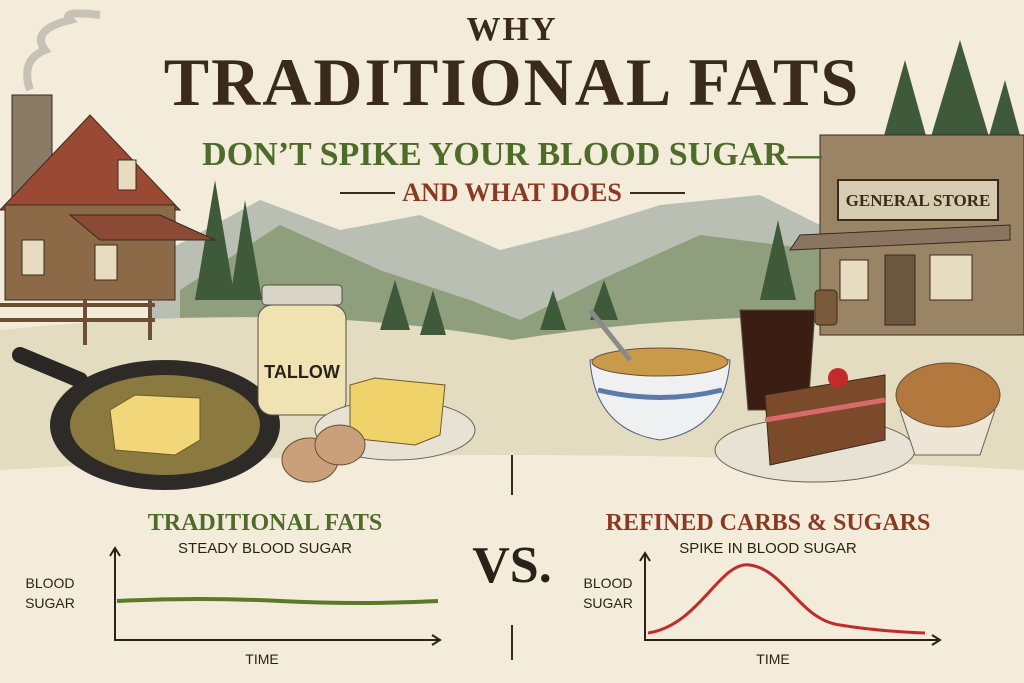  I want to click on steady-curve, so click(277, 601).